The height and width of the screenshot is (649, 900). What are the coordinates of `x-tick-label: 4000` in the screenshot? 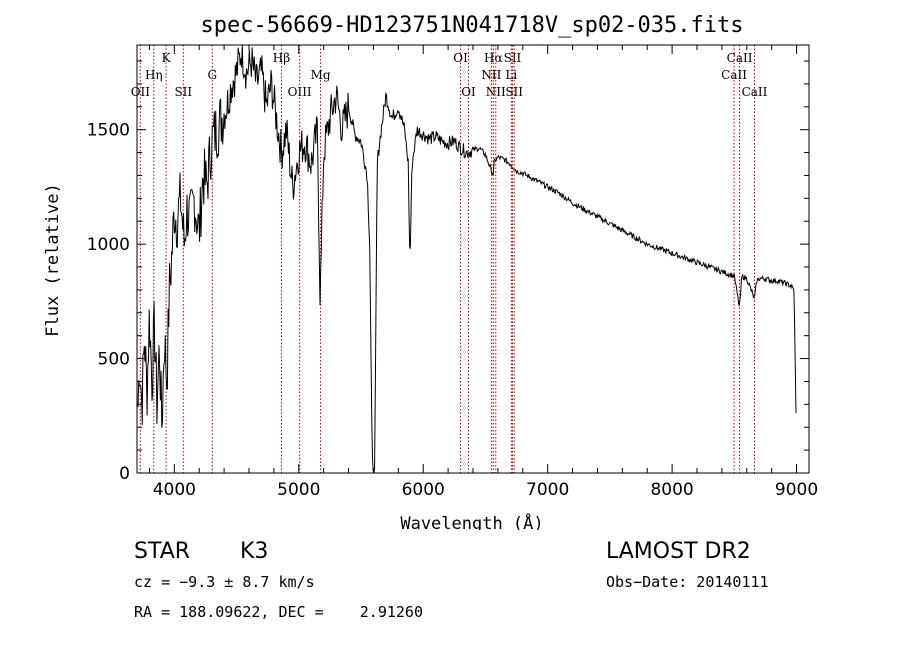 It's located at (174, 490).